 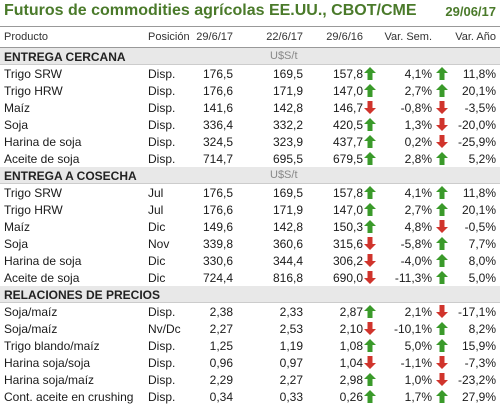 I want to click on var-weekly: -5,8%, so click(x=416, y=244).